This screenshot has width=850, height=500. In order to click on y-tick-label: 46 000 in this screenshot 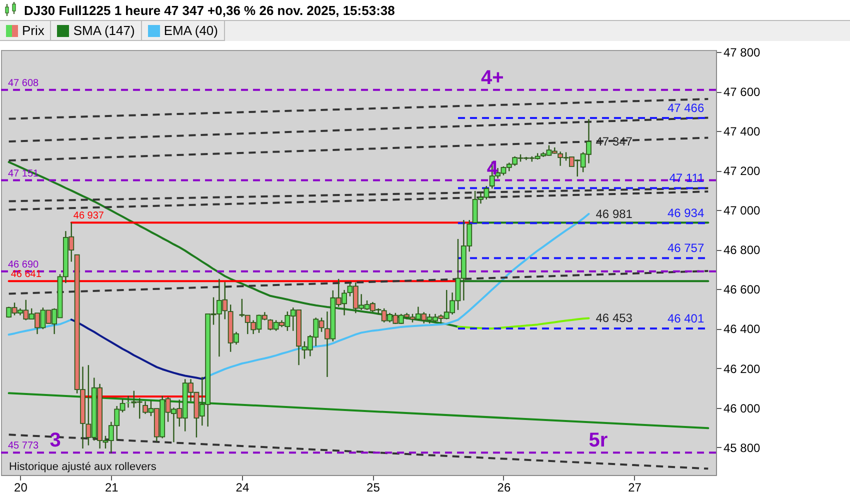, I will do `click(742, 408)`.